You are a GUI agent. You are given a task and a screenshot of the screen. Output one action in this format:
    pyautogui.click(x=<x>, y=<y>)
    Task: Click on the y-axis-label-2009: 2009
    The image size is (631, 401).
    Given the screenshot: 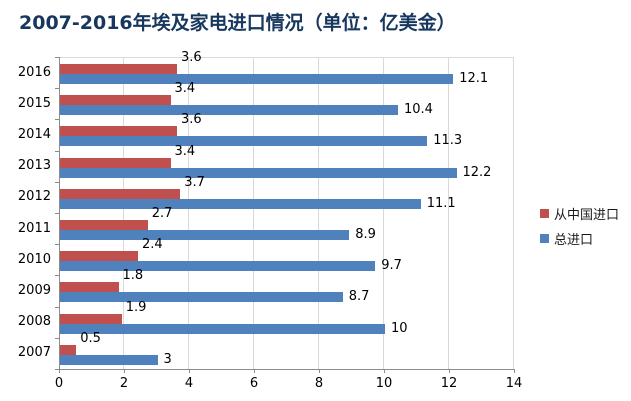 What is the action you would take?
    pyautogui.click(x=34, y=290)
    